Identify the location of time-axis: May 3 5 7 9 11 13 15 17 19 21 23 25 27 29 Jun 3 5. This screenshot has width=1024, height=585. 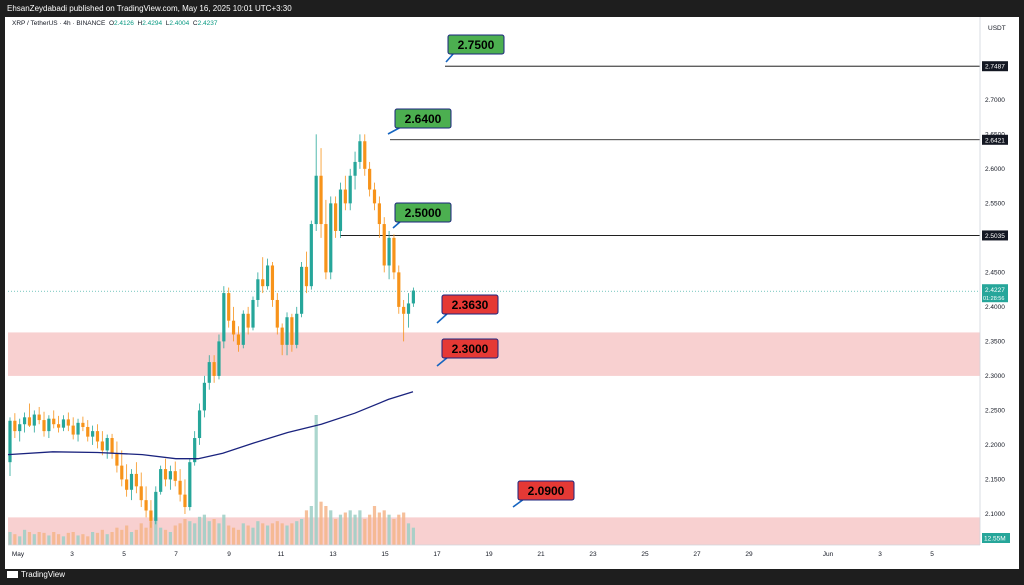
(494, 551).